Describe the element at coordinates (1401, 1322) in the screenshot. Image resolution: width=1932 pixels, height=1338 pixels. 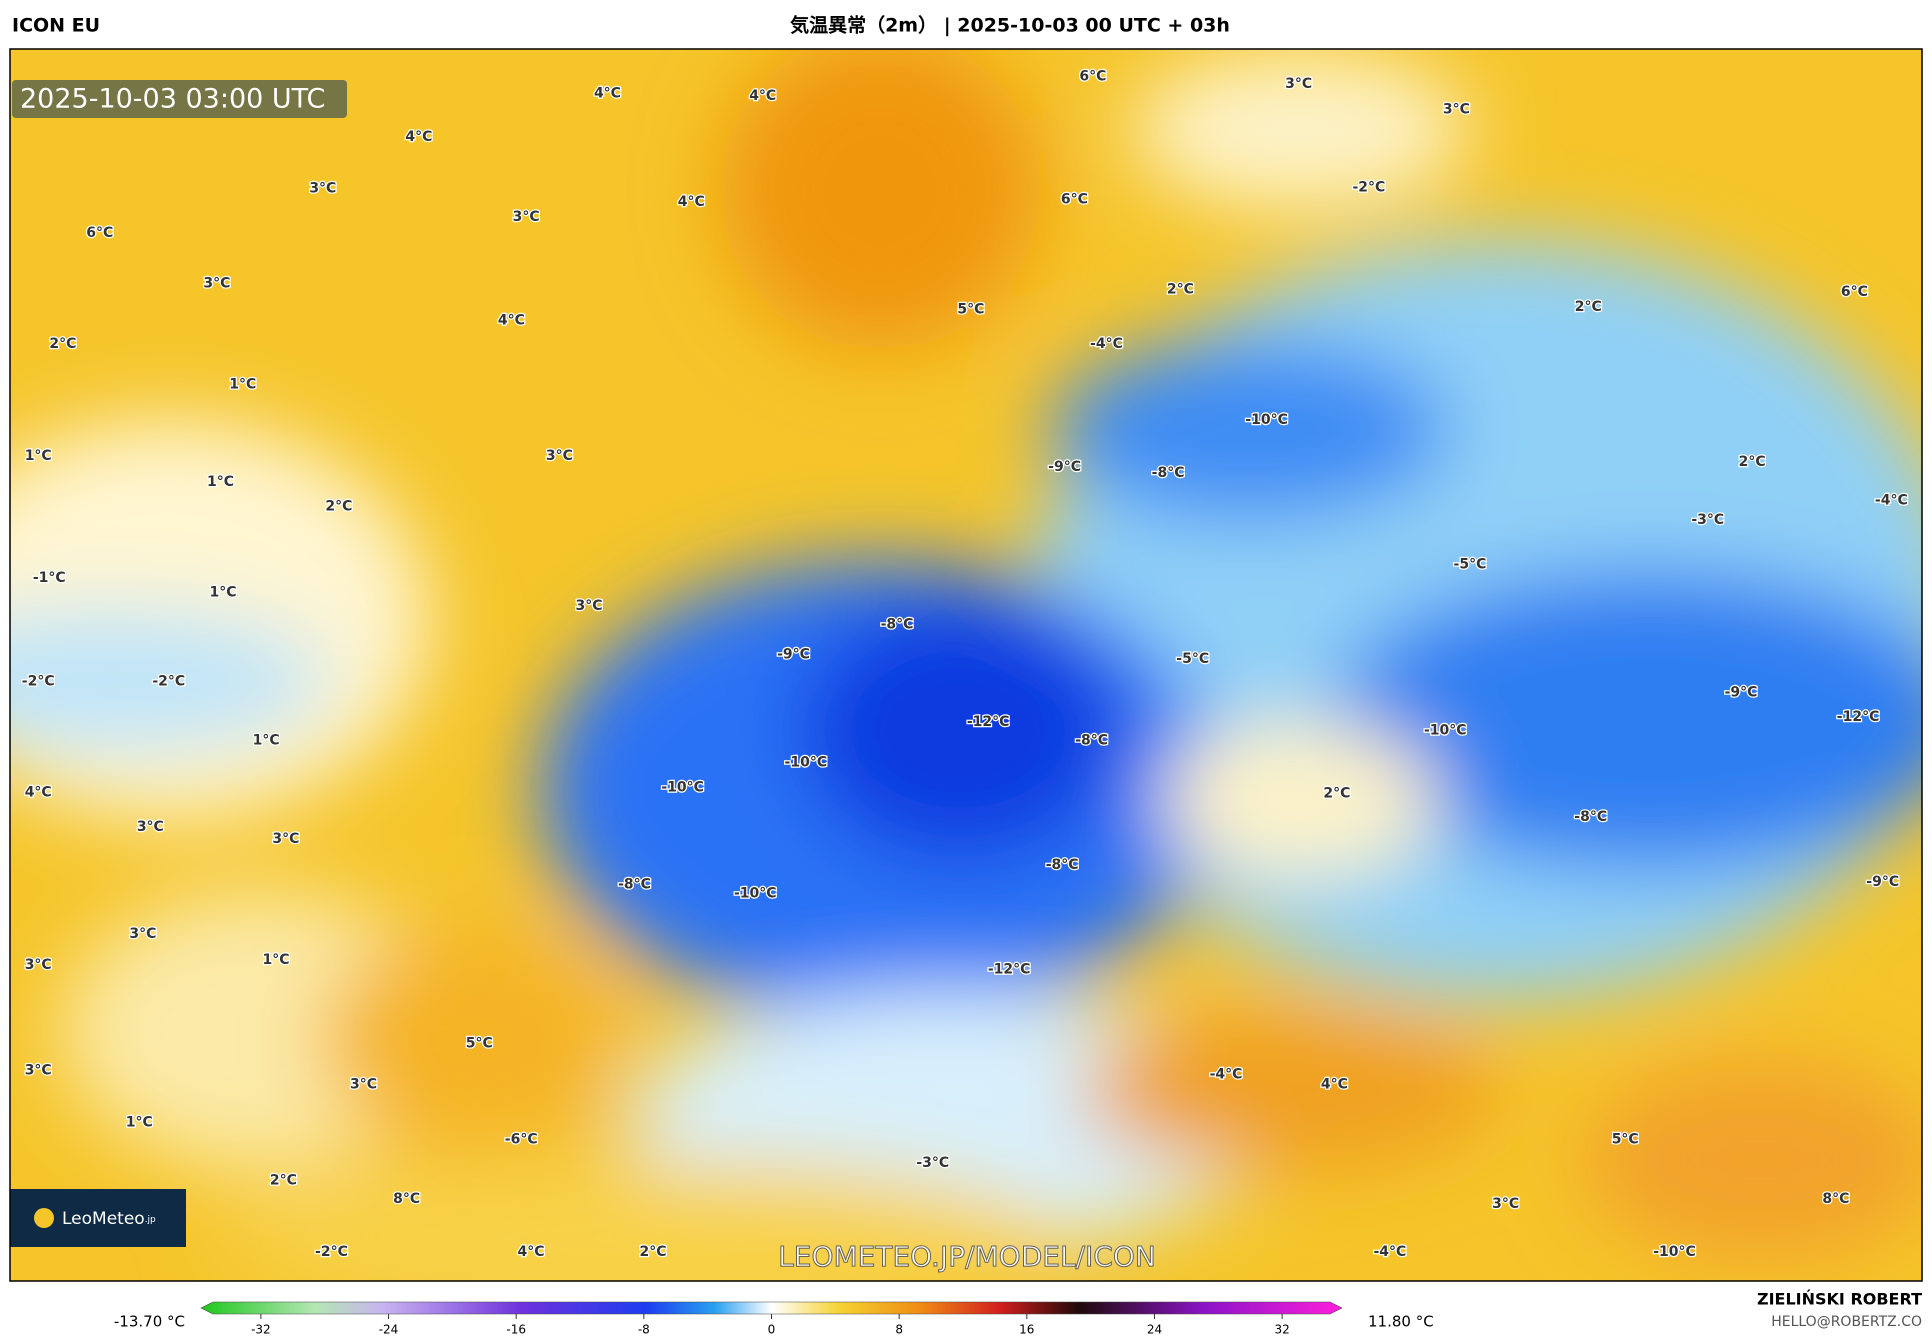
I see `colorbar-max: 11.80 °C` at that location.